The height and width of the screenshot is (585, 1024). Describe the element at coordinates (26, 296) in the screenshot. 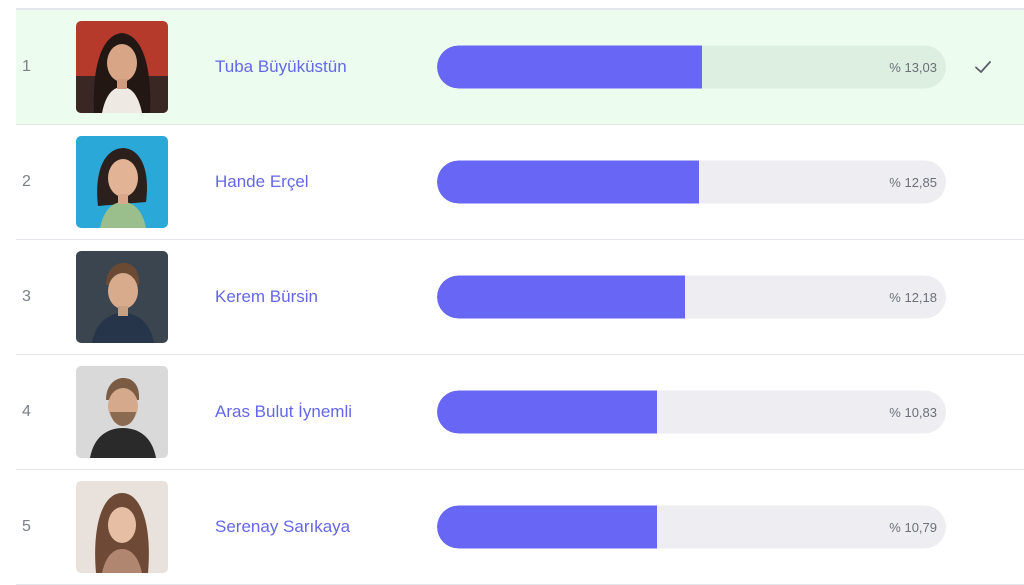

I see `rank-number: 3` at that location.